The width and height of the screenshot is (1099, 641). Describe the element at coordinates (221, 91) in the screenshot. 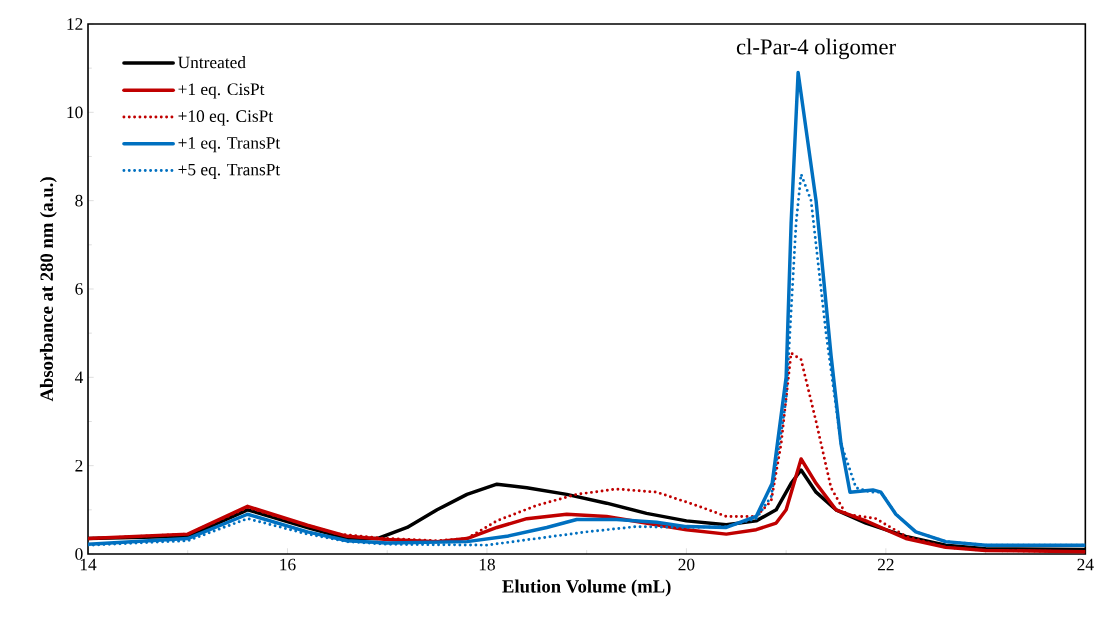

I see `legend-label: +1 eq. CisPt` at that location.